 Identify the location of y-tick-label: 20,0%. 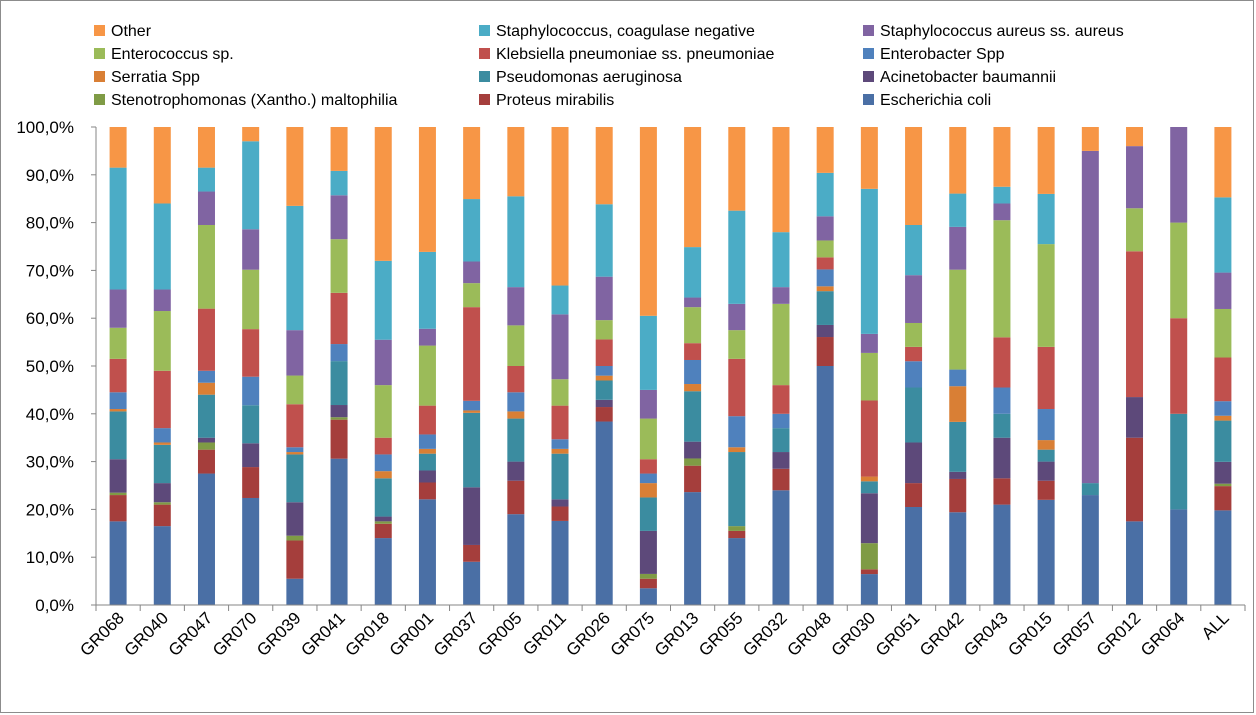
(50, 509).